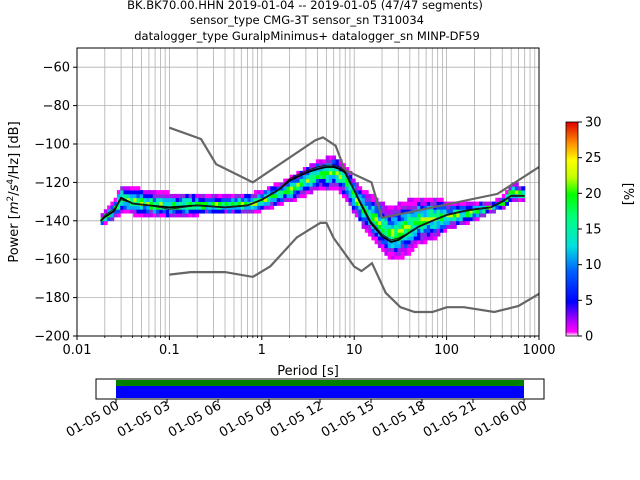 This screenshot has height=480, width=640. Describe the element at coordinates (262, 350) in the screenshot. I see `x-tick-label: 1` at that location.